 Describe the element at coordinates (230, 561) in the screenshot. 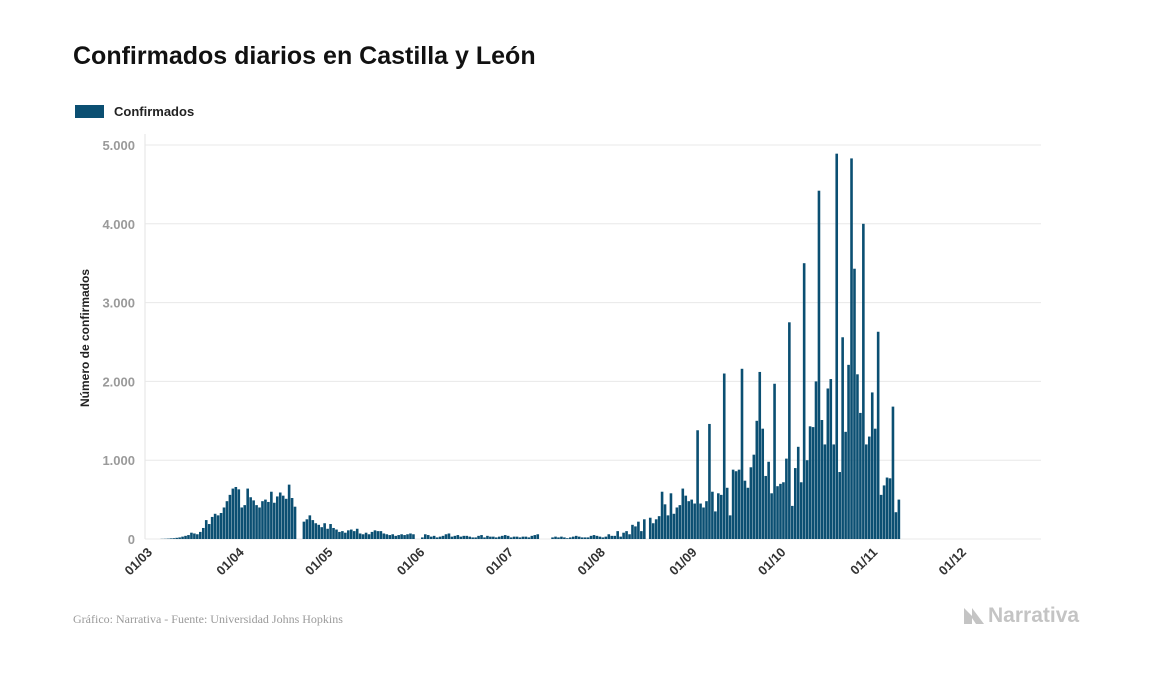

I see `x-tick-label: 01/04` at that location.